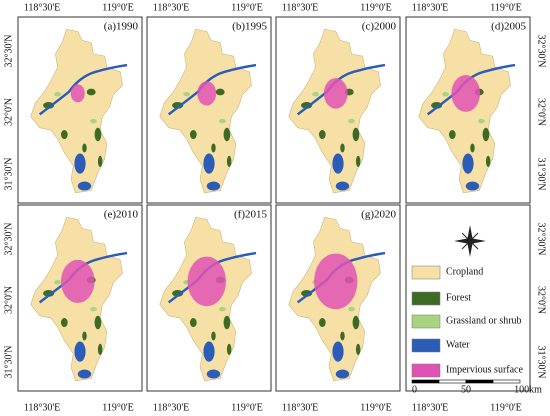 The image size is (550, 416). Describe the element at coordinates (121, 215) in the screenshot. I see `panel-label: (e)2010` at that location.